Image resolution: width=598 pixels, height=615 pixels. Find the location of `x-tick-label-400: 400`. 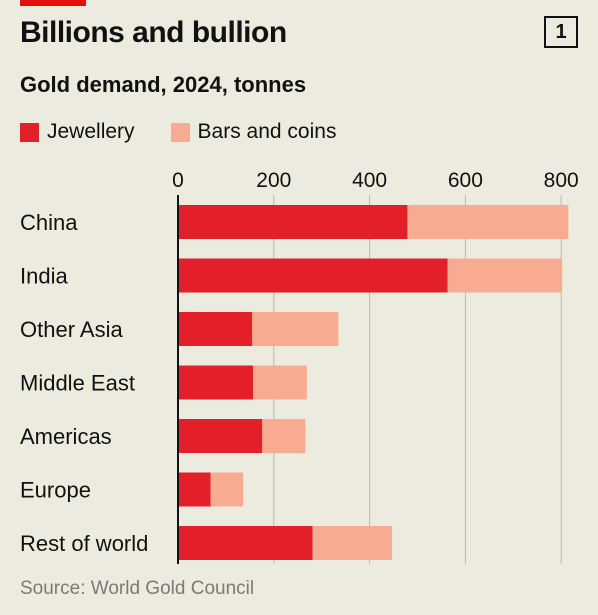

x-tick-label-400: 400 is located at coordinates (369, 180).